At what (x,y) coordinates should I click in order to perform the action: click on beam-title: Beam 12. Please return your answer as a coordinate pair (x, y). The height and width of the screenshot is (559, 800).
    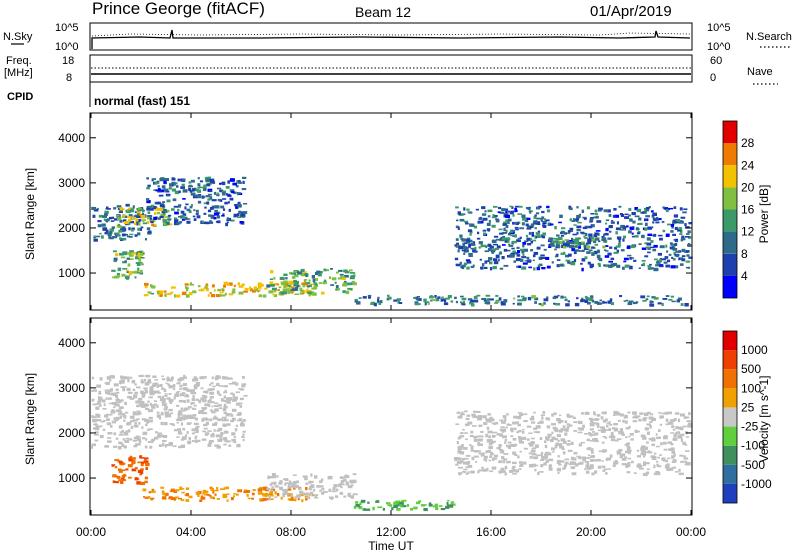
    Looking at the image, I should click on (383, 12).